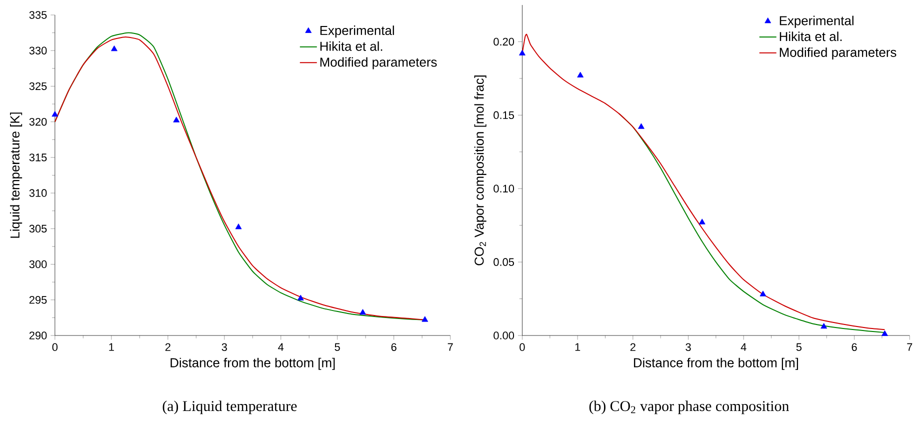  Describe the element at coordinates (504, 188) in the screenshot. I see `y-tick-label: 0.10` at that location.